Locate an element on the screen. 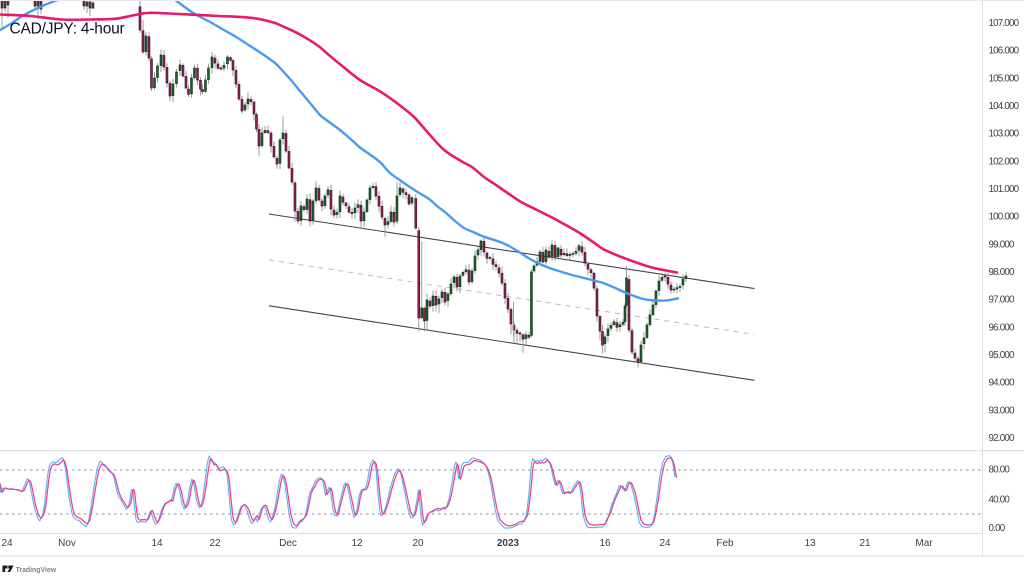 This screenshot has height=576, width=1024. svg-text: 95.000 is located at coordinates (1002, 355).